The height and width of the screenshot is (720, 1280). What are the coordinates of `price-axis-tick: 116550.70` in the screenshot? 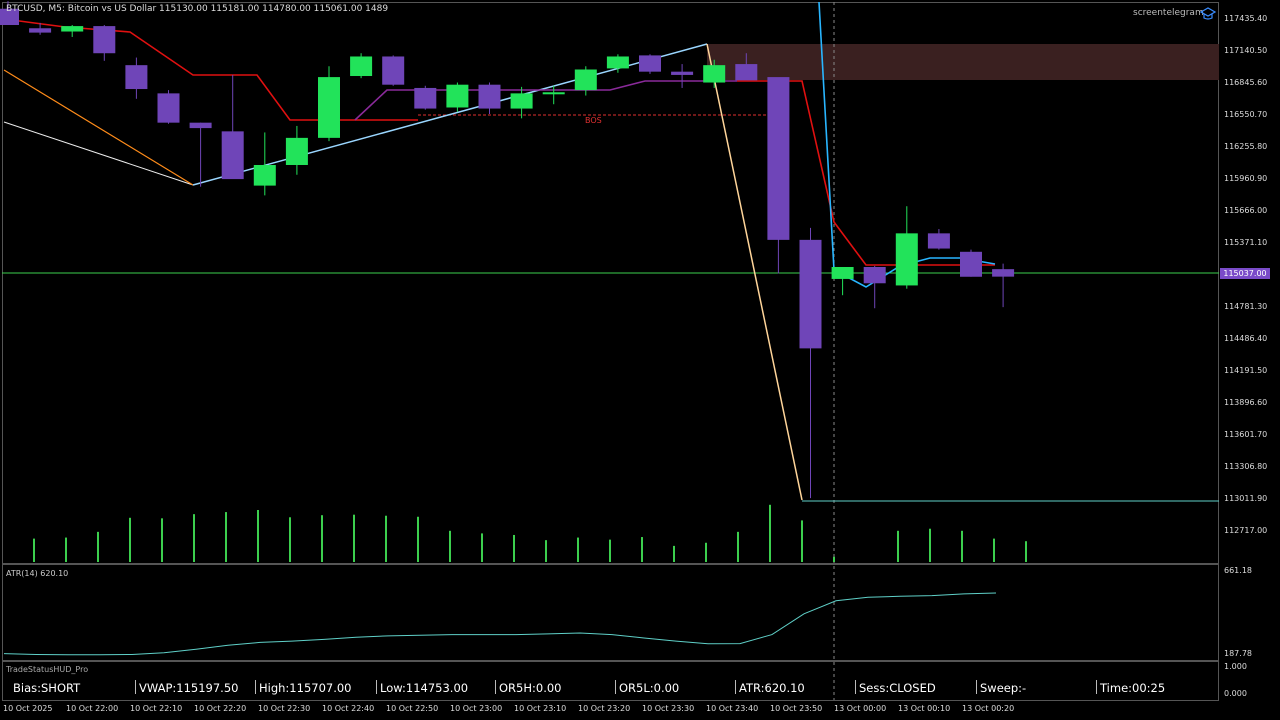 It's located at (1246, 114).